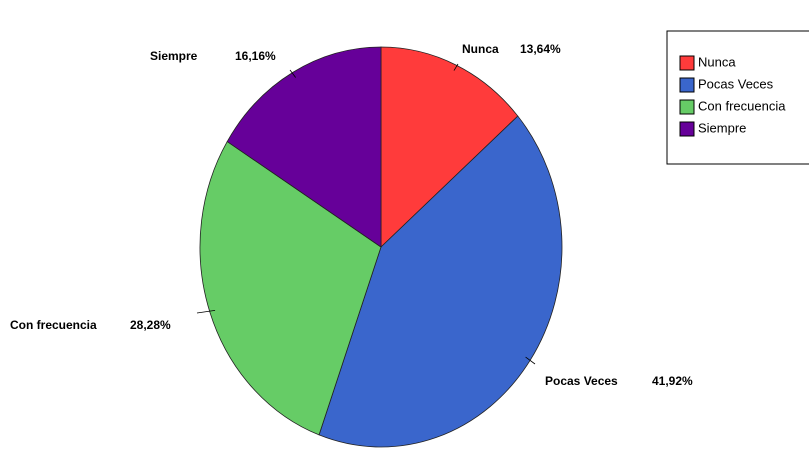 The image size is (809, 449). I want to click on slice-label: Pocas Veces, so click(581, 381).